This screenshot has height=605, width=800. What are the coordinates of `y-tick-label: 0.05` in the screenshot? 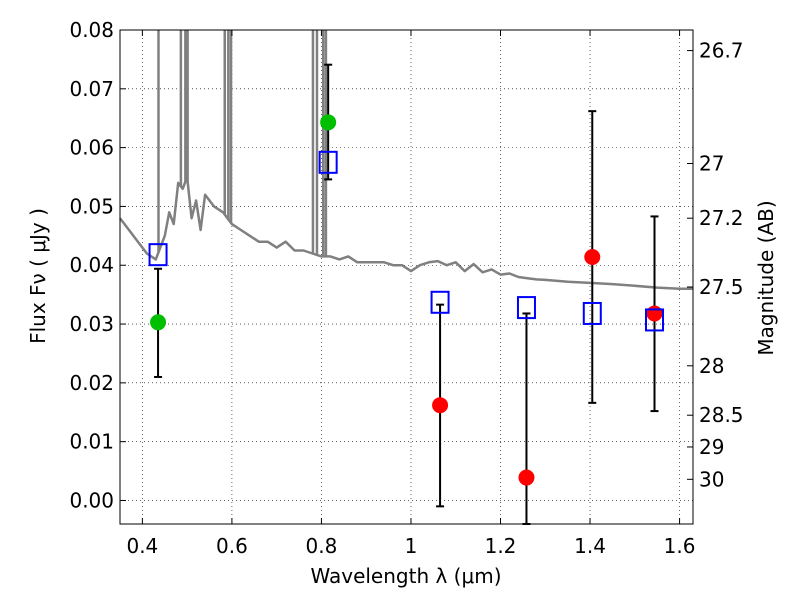 It's located at (91, 206).